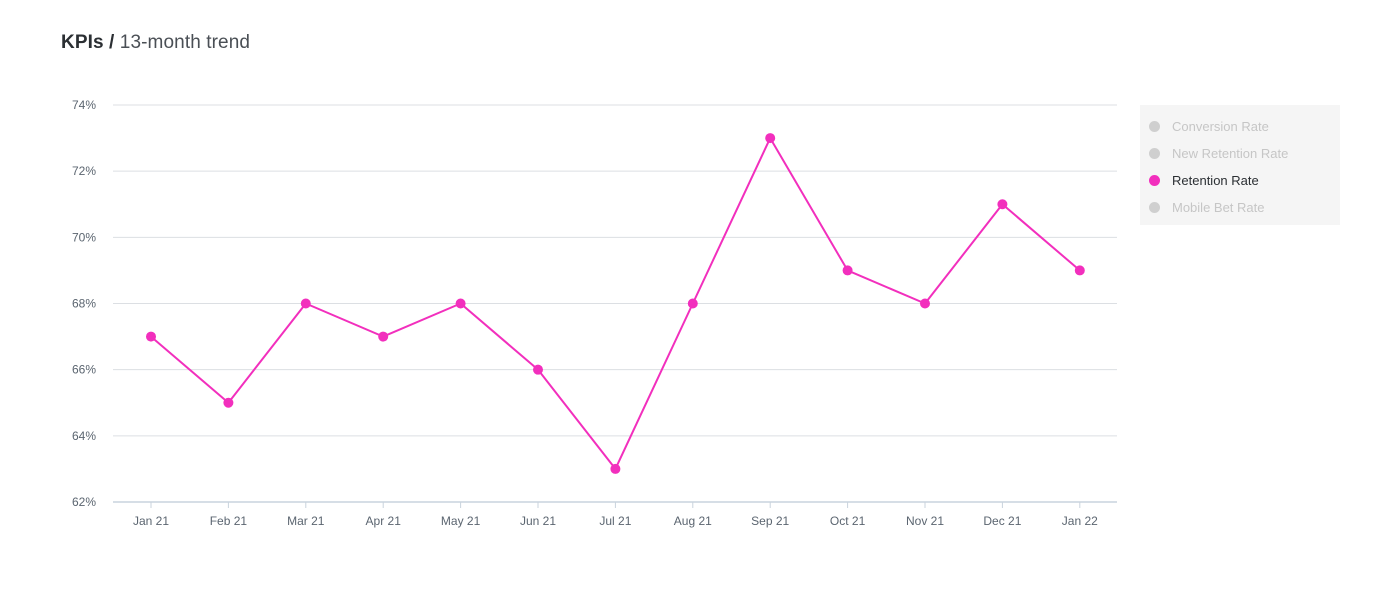 The width and height of the screenshot is (1391, 600). What do you see at coordinates (306, 521) in the screenshot?
I see `x-tick-label: Mar 21` at bounding box center [306, 521].